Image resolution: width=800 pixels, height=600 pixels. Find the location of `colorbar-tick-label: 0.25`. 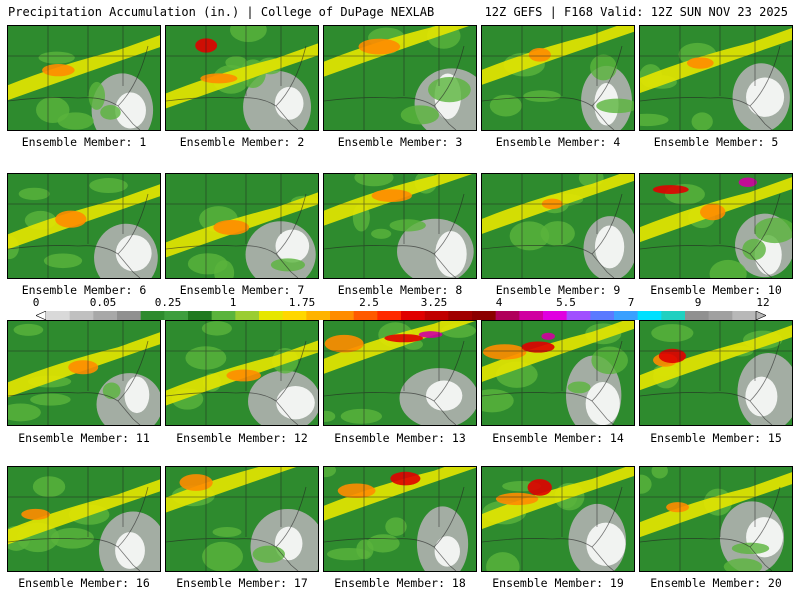

colorbar-tick-label: 0.25 is located at coordinates (168, 302).